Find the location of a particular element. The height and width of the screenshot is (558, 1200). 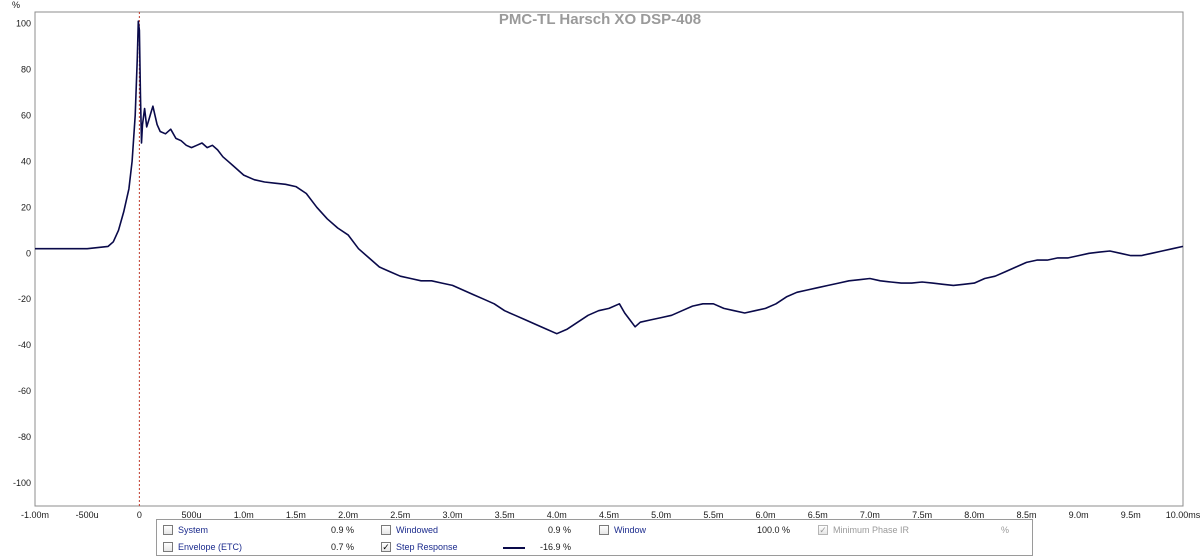

legend-item-window: Window is located at coordinates (622, 530).